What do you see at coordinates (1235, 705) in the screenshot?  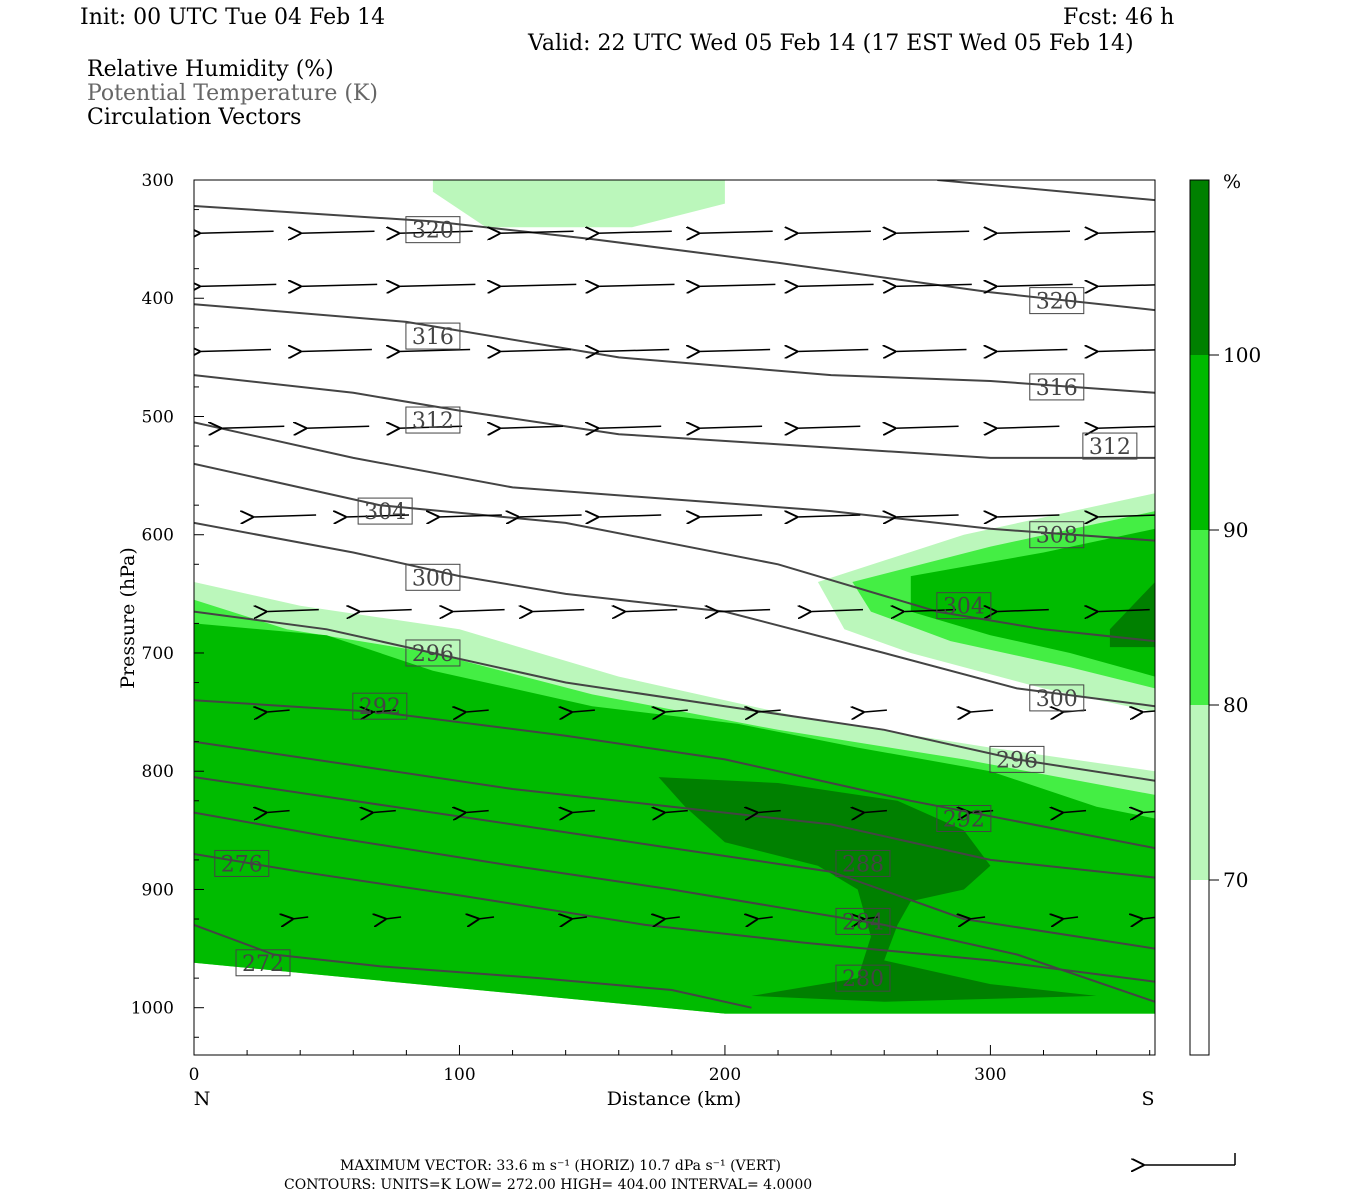 I see `colorbar-tick-label: 80` at bounding box center [1235, 705].